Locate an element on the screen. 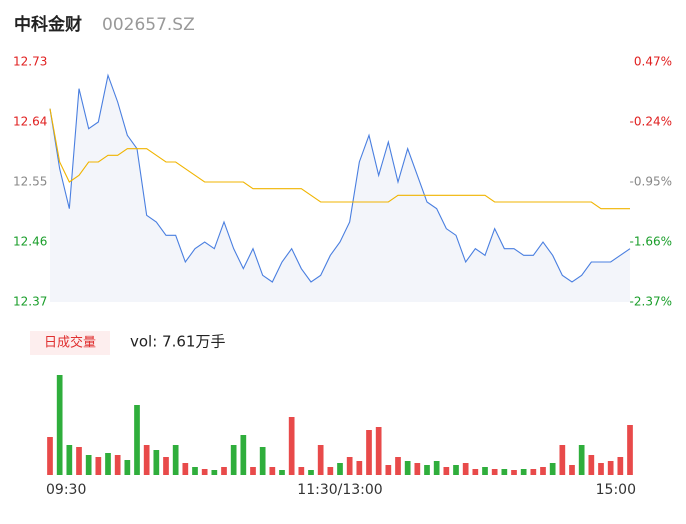  y-tick-label: 12.64 is located at coordinates (30, 122).